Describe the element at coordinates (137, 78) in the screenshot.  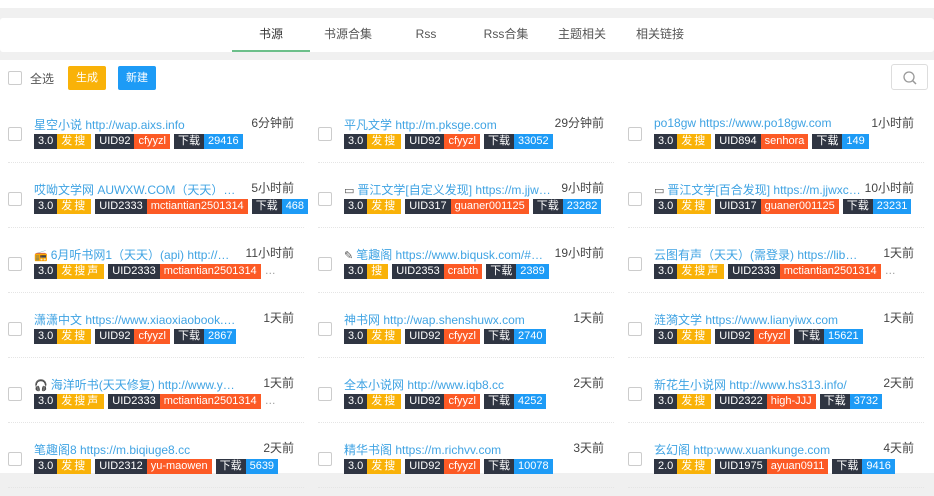
I see `new-button: 新建` at that location.